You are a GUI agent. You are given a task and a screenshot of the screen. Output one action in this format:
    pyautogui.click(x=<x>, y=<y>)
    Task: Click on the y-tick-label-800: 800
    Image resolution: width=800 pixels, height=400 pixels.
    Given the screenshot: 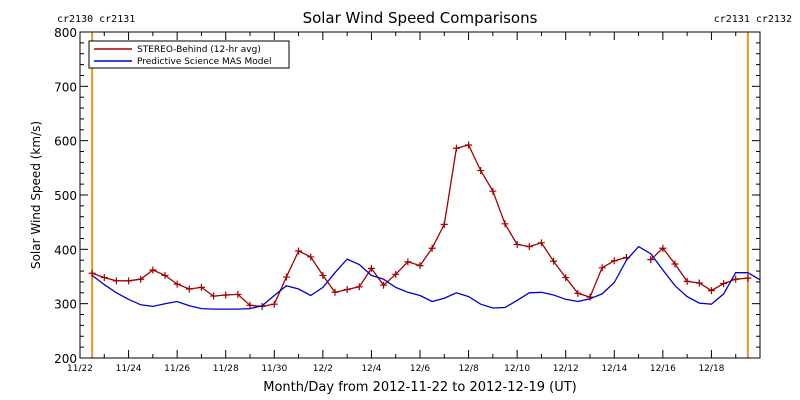 What is the action you would take?
    pyautogui.click(x=65, y=33)
    